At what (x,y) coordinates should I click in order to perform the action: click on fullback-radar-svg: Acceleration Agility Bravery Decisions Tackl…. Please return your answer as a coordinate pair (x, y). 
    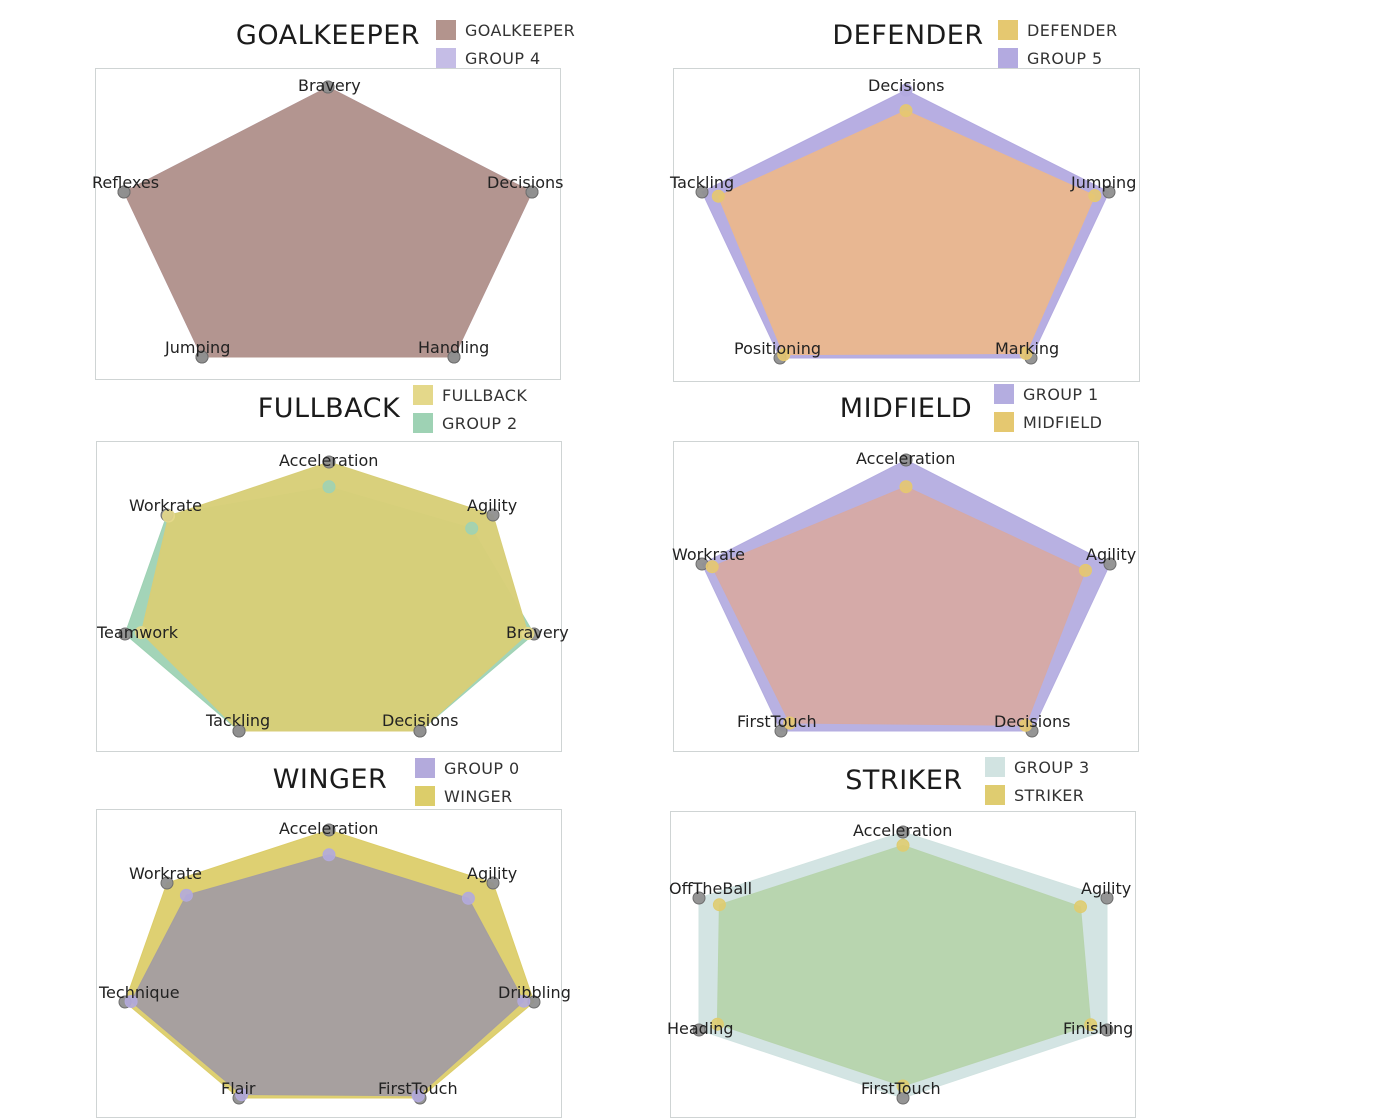
    Looking at the image, I should click on (332, 594).